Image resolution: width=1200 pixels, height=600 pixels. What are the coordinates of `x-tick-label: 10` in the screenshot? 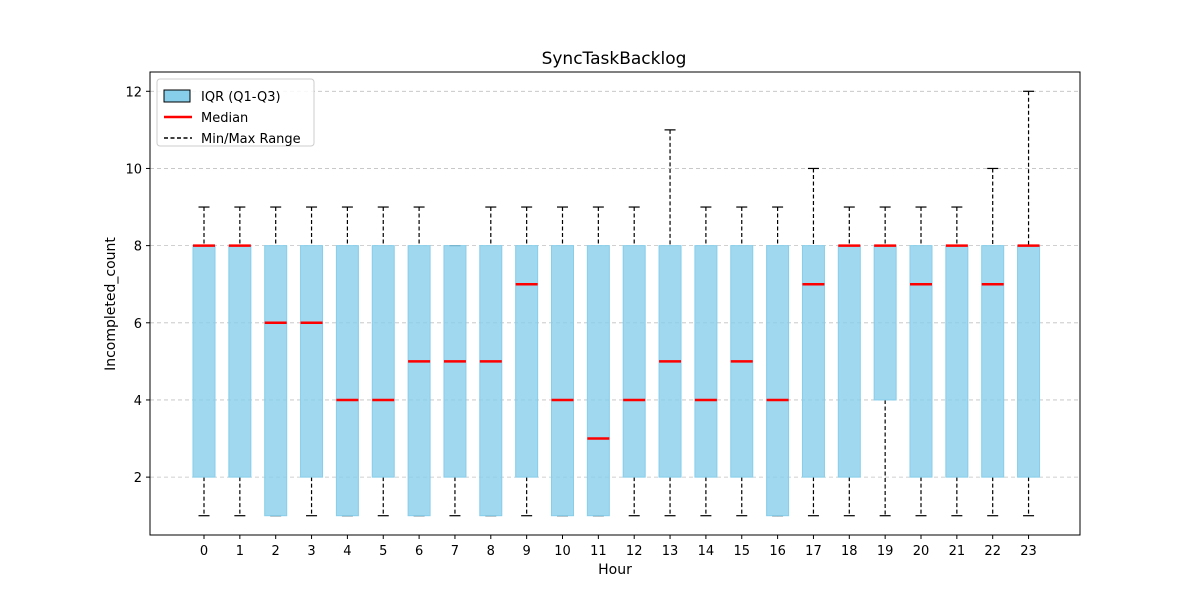 It's located at (562, 551).